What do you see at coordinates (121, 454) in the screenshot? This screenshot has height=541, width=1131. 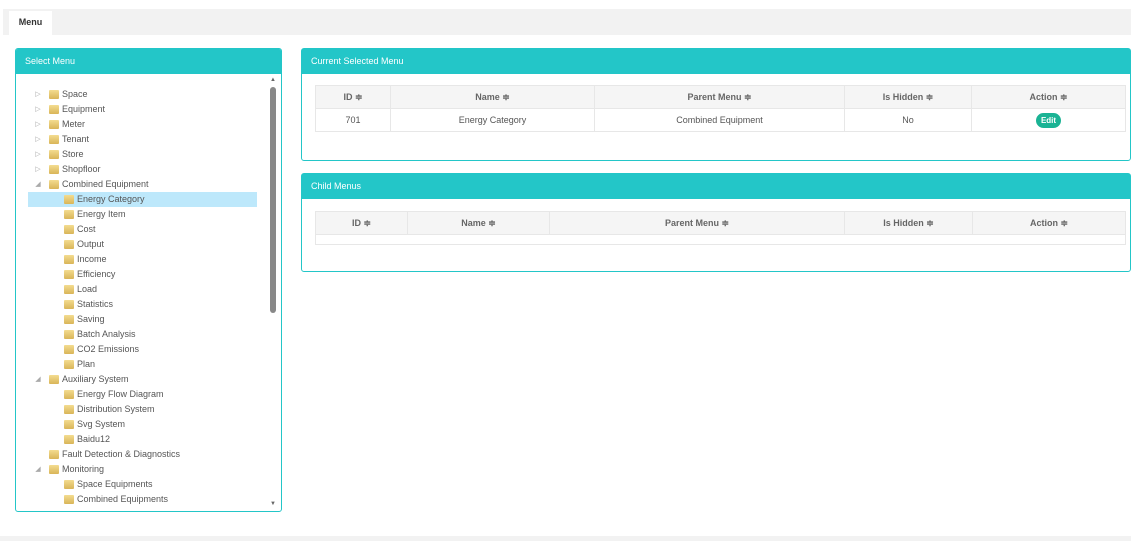 I see `tree-item-label: Fault Detection & Diagnostics` at bounding box center [121, 454].